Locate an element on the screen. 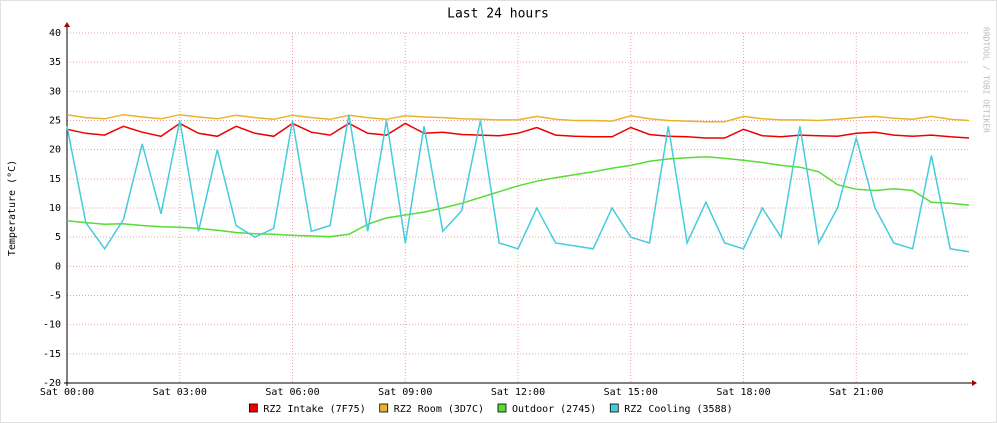  x-tick-label: Sat 12:00 is located at coordinates (518, 392).